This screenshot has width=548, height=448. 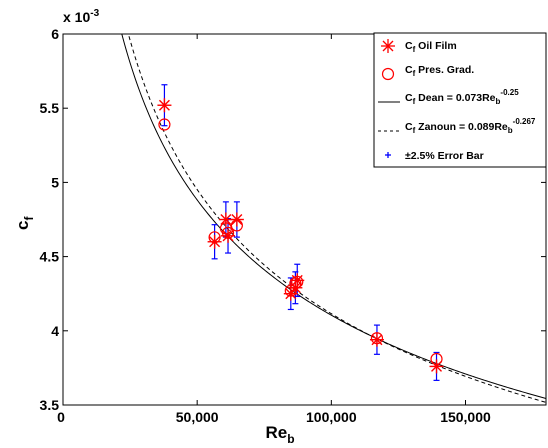 I want to click on legend-entry-dean: Cf Dean = 0.073Reb-0.25, so click(x=448, y=97).